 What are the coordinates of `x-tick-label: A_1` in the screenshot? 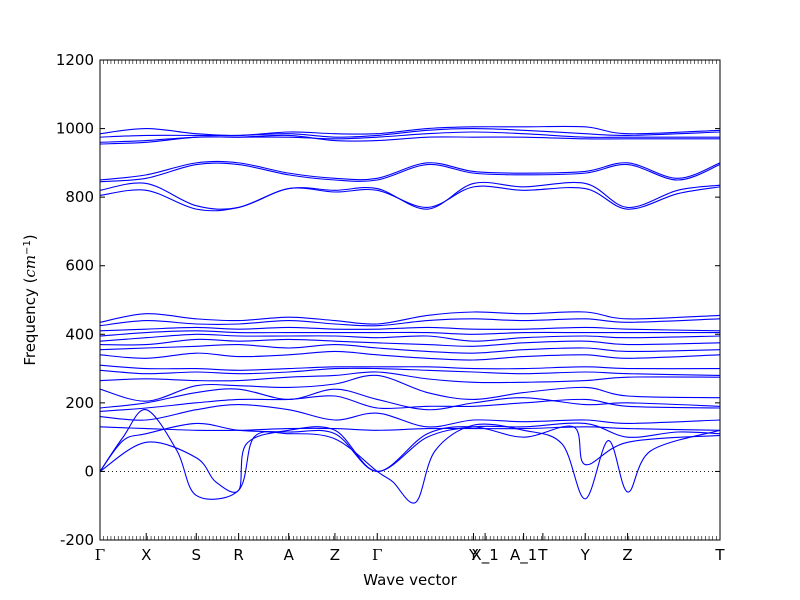 It's located at (523, 555).